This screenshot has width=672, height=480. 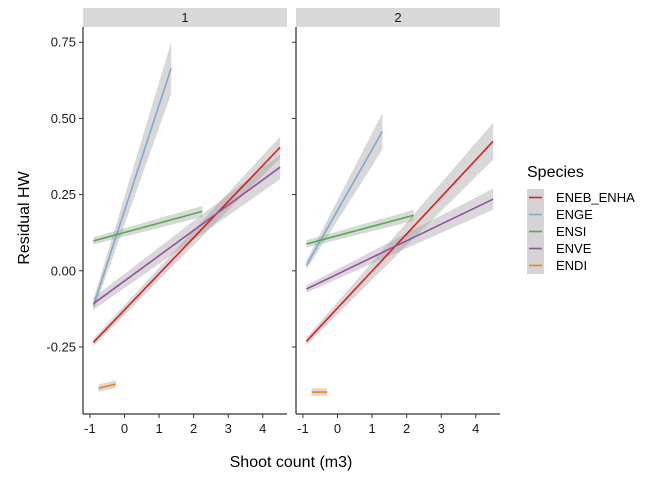 I want to click on legend-entries: ENEB_ENHA ENGE ENSI ENVE ENDI, so click(x=581, y=231).